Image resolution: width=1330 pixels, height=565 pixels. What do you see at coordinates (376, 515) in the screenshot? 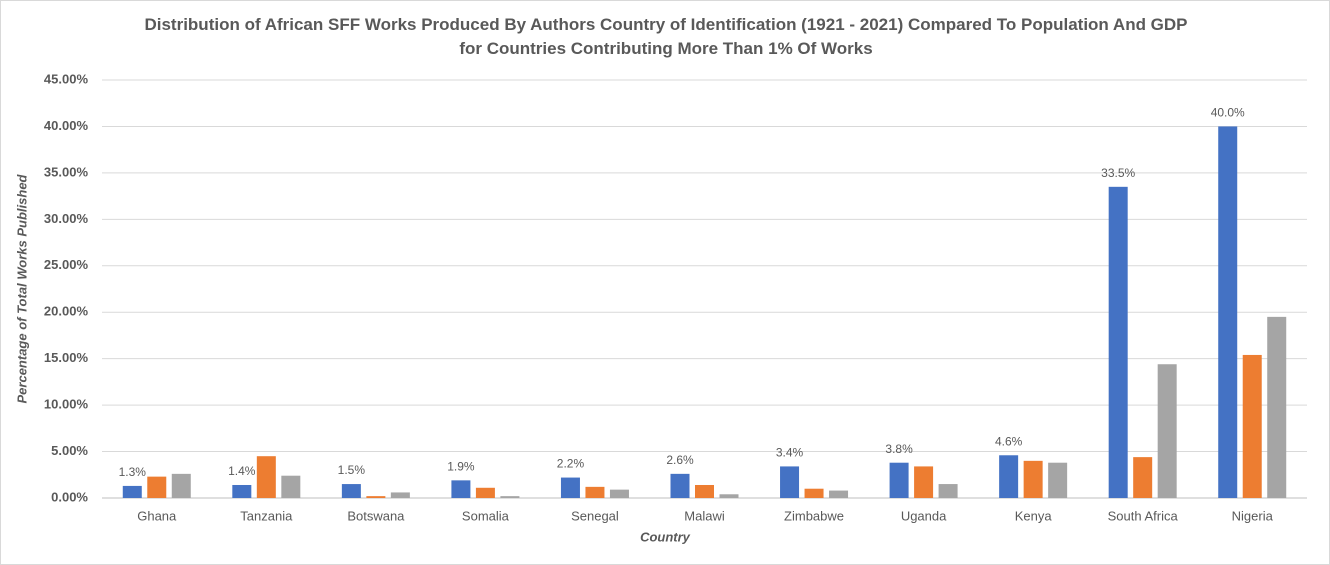
I see `x-tick-label: Botswana` at bounding box center [376, 515].